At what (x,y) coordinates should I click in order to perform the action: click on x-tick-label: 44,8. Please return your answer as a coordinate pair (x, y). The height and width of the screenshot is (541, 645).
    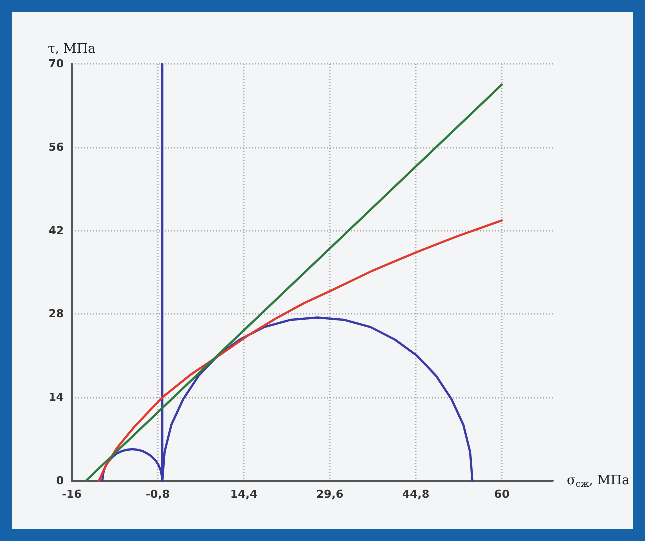
    Looking at the image, I should click on (416, 494).